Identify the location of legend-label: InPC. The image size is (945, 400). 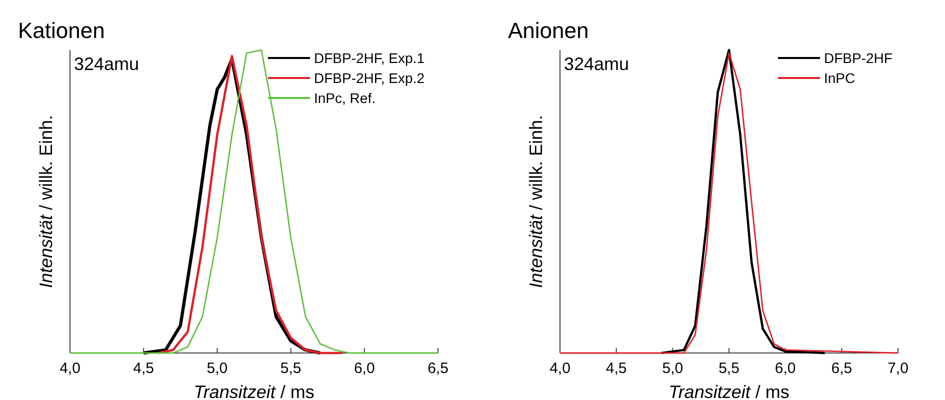
(840, 78).